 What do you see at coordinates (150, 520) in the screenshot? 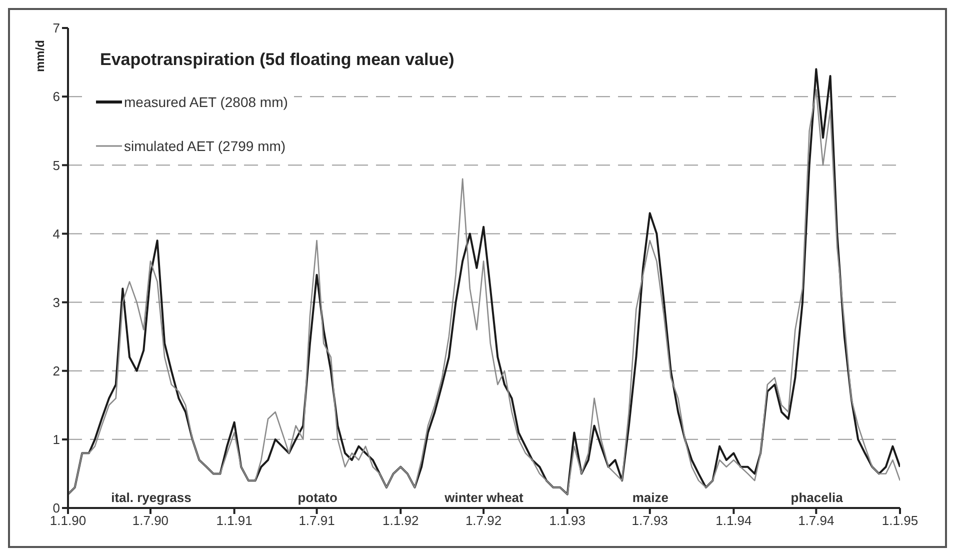
I see `x-tick-label: 1.7.90` at bounding box center [150, 520].